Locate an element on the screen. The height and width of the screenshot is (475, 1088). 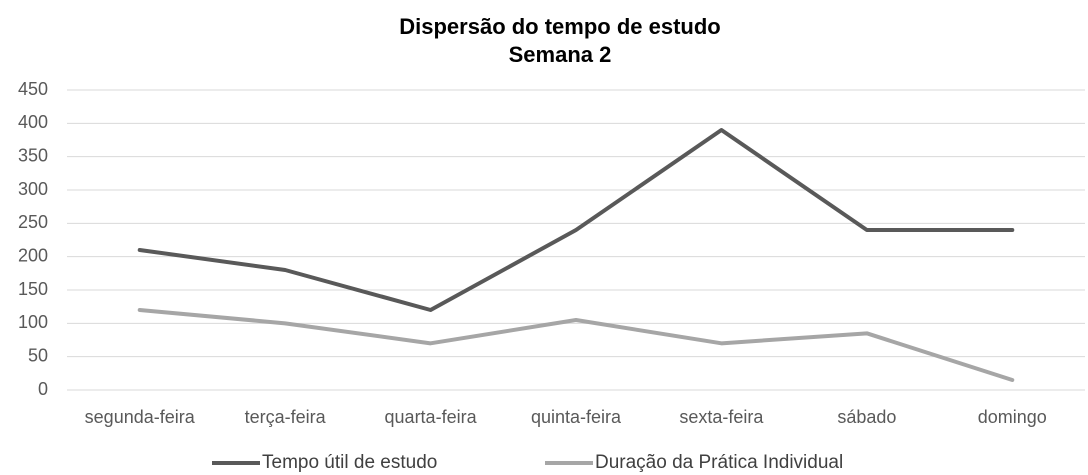
x-tick-label: sexta-feira is located at coordinates (721, 417).